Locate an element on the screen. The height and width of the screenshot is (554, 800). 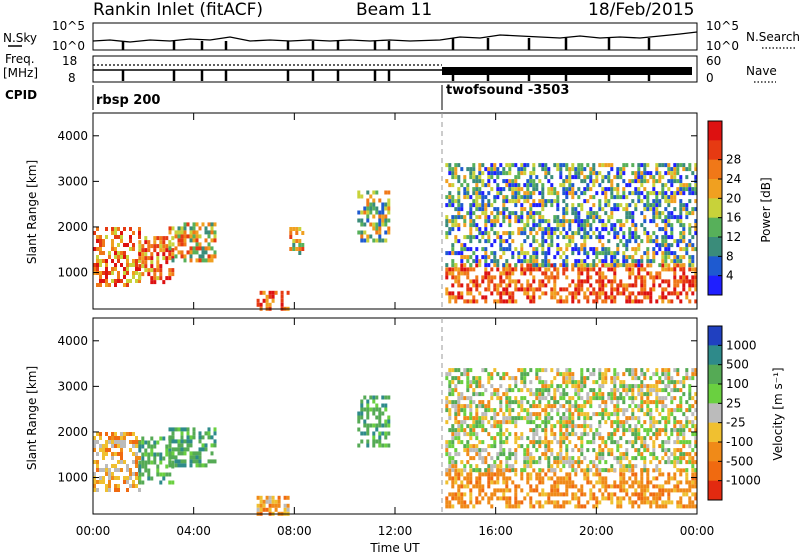
colorbar-tick-label: -100 is located at coordinates (739, 442).